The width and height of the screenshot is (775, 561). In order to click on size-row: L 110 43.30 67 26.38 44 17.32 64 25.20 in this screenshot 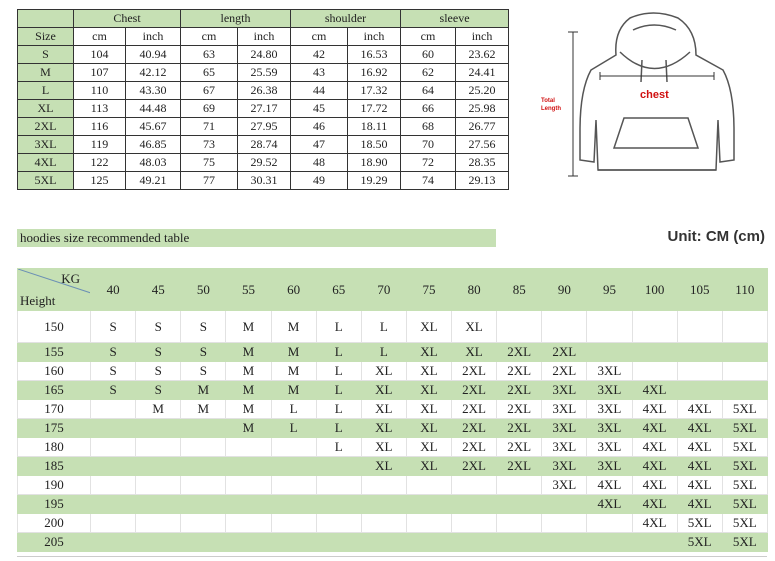, I will do `click(263, 90)`.